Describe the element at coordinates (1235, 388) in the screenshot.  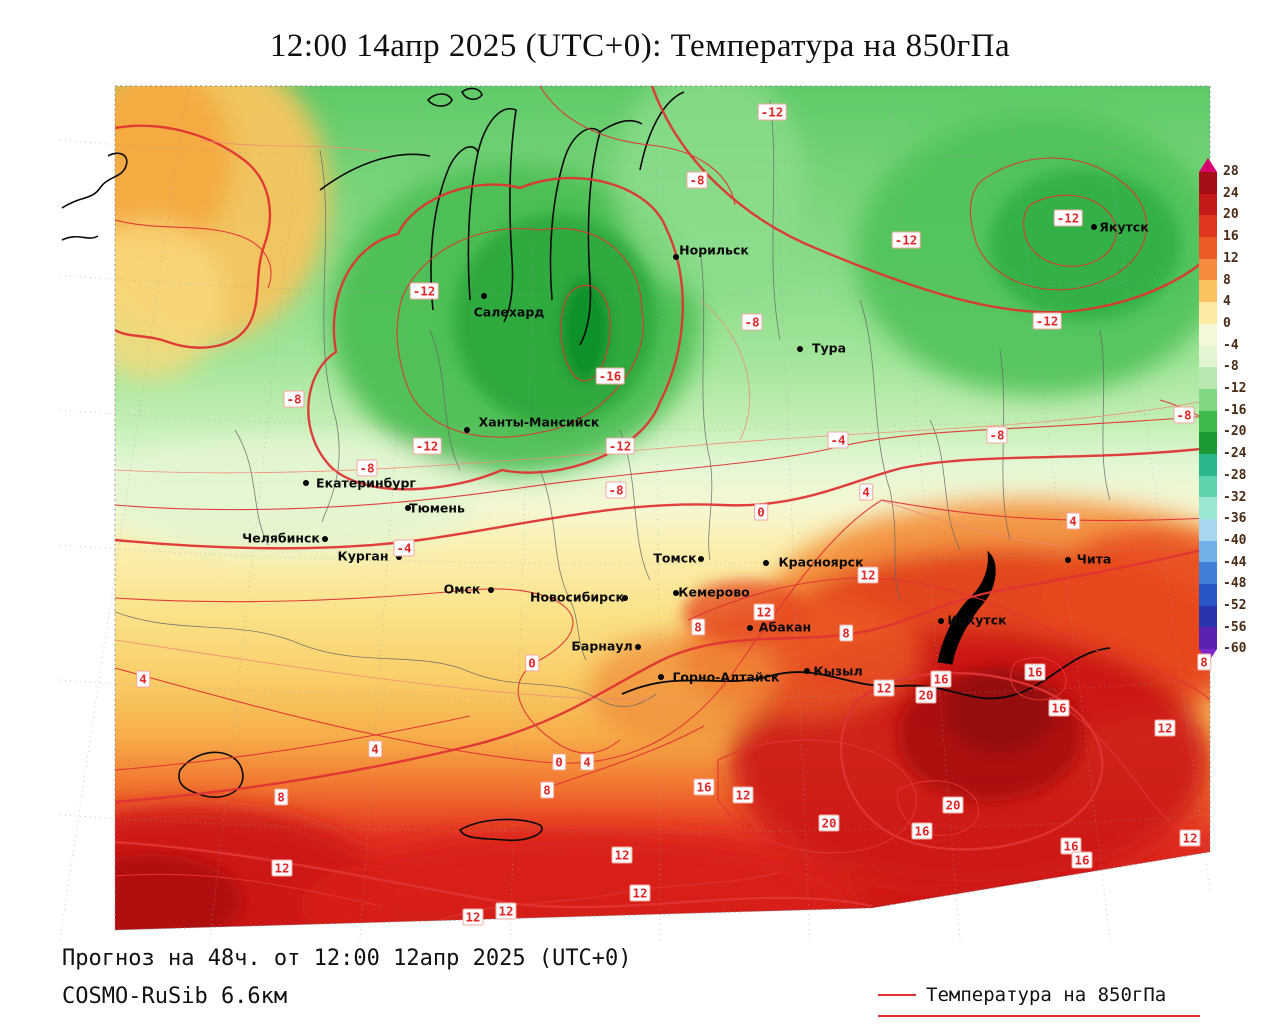
I see `colorbar-tick-label: -12` at that location.